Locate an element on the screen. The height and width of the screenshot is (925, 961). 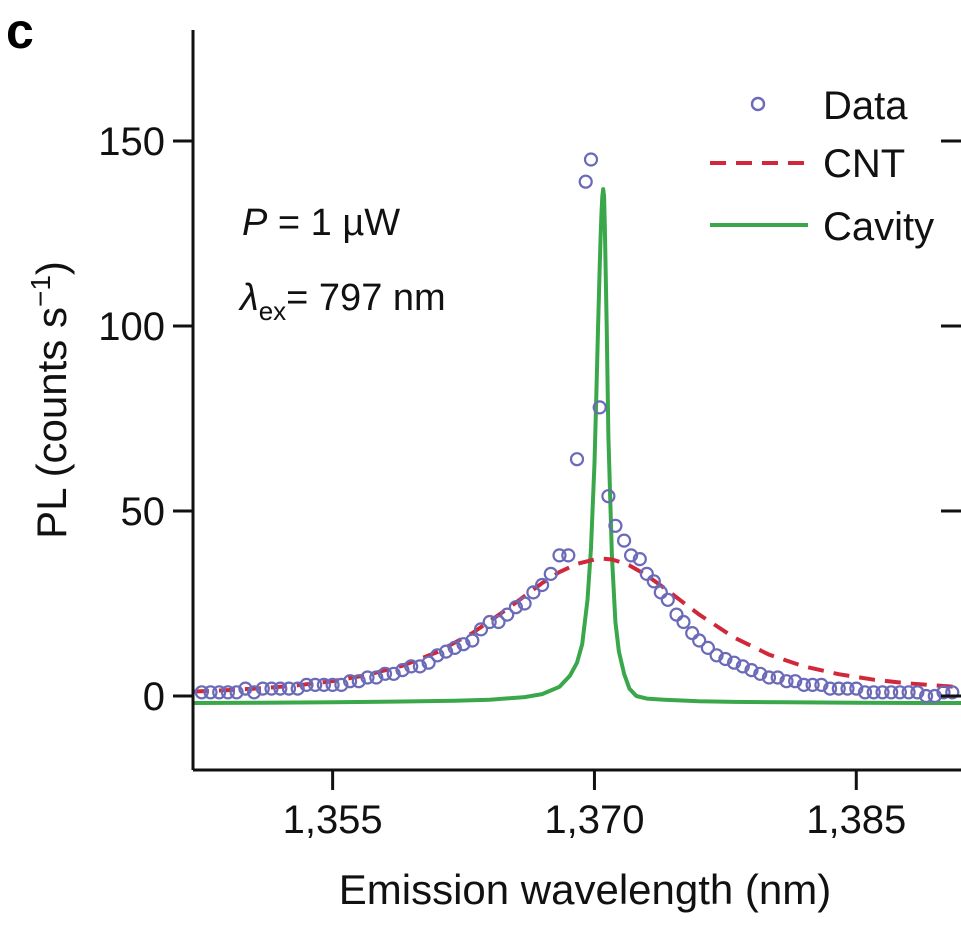
y-axis-title-sup: −1 is located at coordinates (40, 291).